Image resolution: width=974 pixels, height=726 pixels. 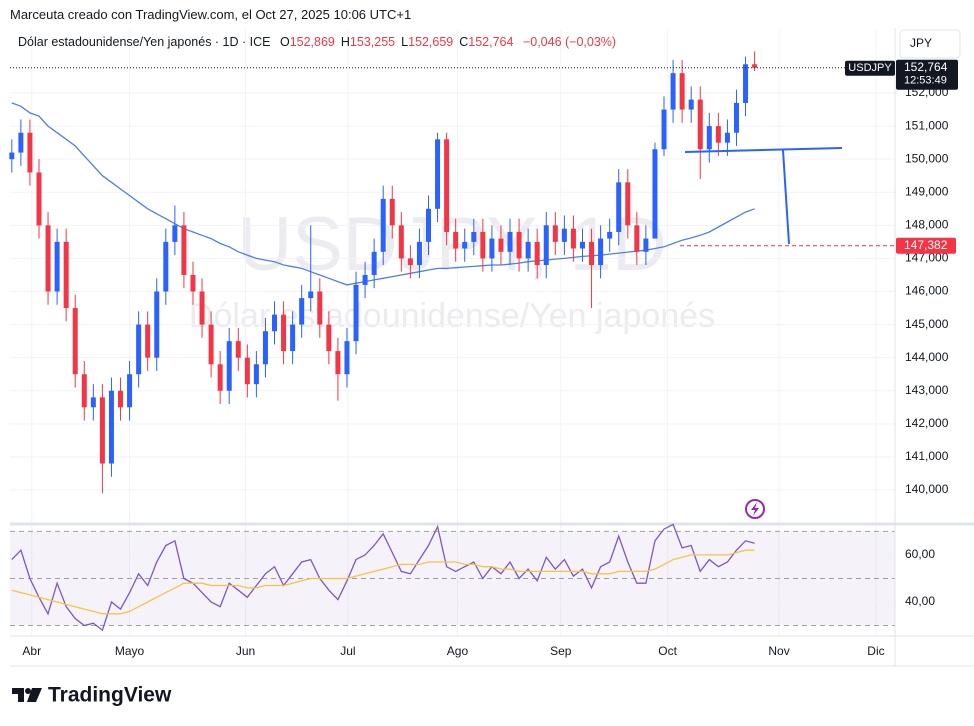 I want to click on ohlc-value: 152,764, so click(x=491, y=42).